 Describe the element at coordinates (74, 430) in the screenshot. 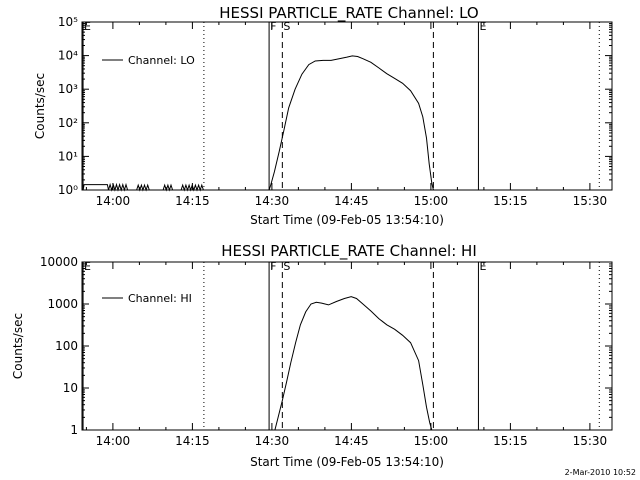

I see `y-tick-label: 1` at that location.